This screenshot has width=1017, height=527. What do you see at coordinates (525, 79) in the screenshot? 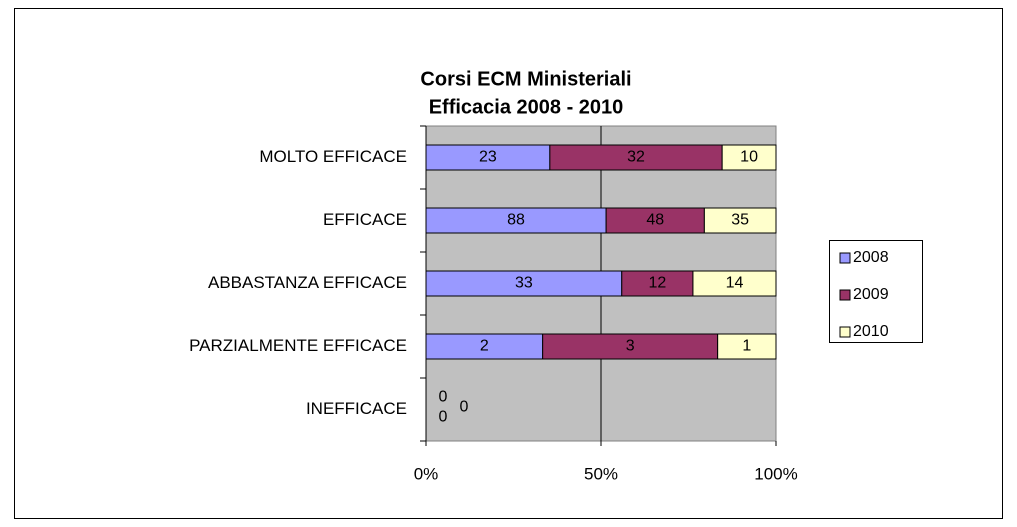
I see `chart-title: Corsi ECM Ministeriali` at bounding box center [525, 79].